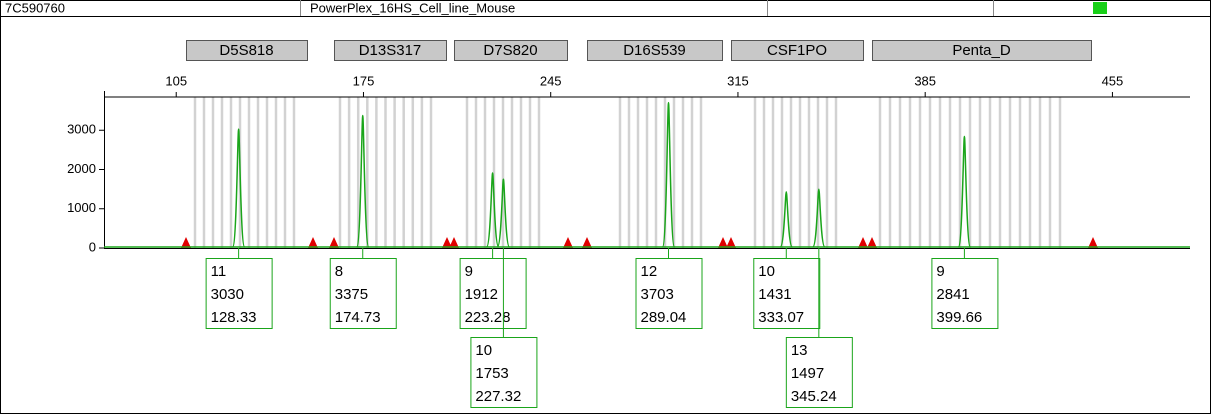  Describe the element at coordinates (774, 294) in the screenshot. I see `call-height: 1431` at that location.